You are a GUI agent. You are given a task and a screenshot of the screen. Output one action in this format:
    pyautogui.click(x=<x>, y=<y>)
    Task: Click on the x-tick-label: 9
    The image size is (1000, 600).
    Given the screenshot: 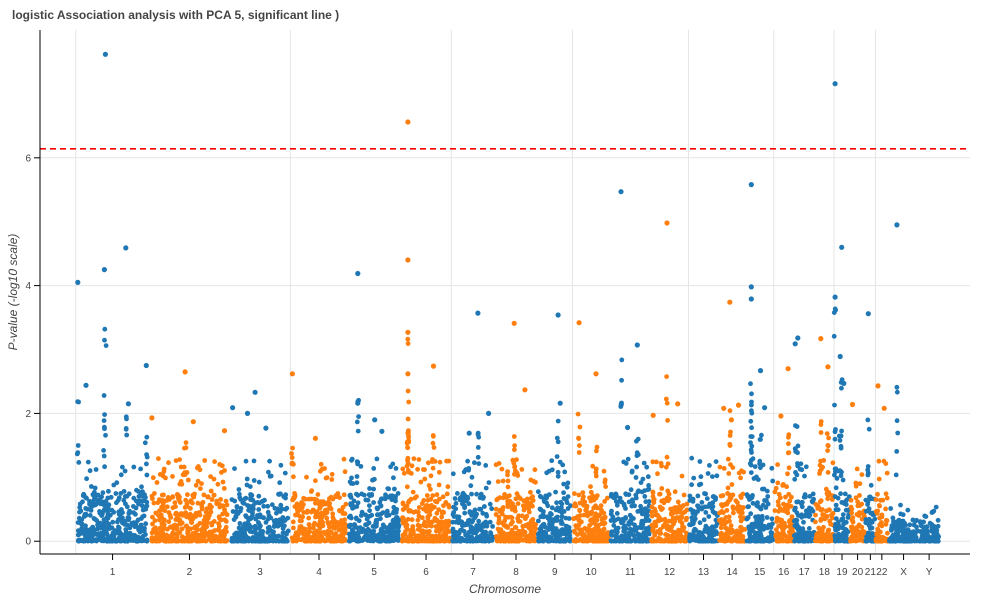 What is the action you would take?
    pyautogui.click(x=555, y=572)
    